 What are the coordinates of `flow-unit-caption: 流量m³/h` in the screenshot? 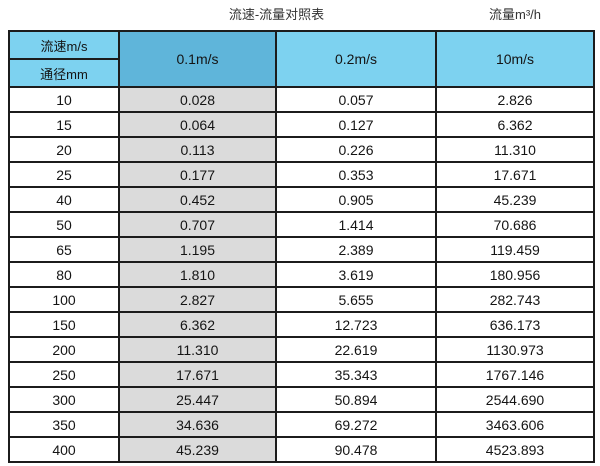 It's located at (514, 14).